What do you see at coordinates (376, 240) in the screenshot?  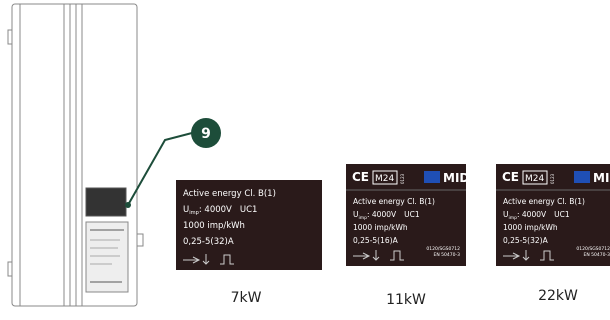 I see `current-range: 0,25-5(16)A` at bounding box center [376, 240].